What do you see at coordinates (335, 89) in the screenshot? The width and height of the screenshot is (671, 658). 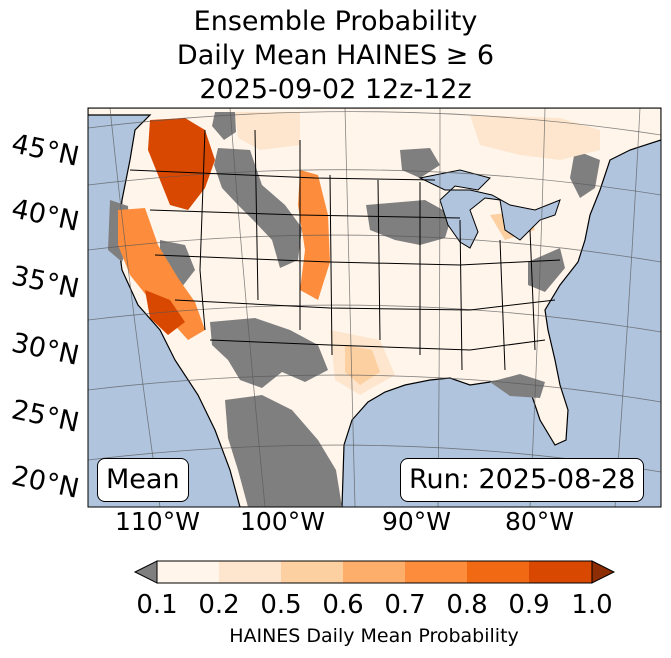 I see `title-line-3: 2025-09-02 12z-12z` at bounding box center [335, 89].